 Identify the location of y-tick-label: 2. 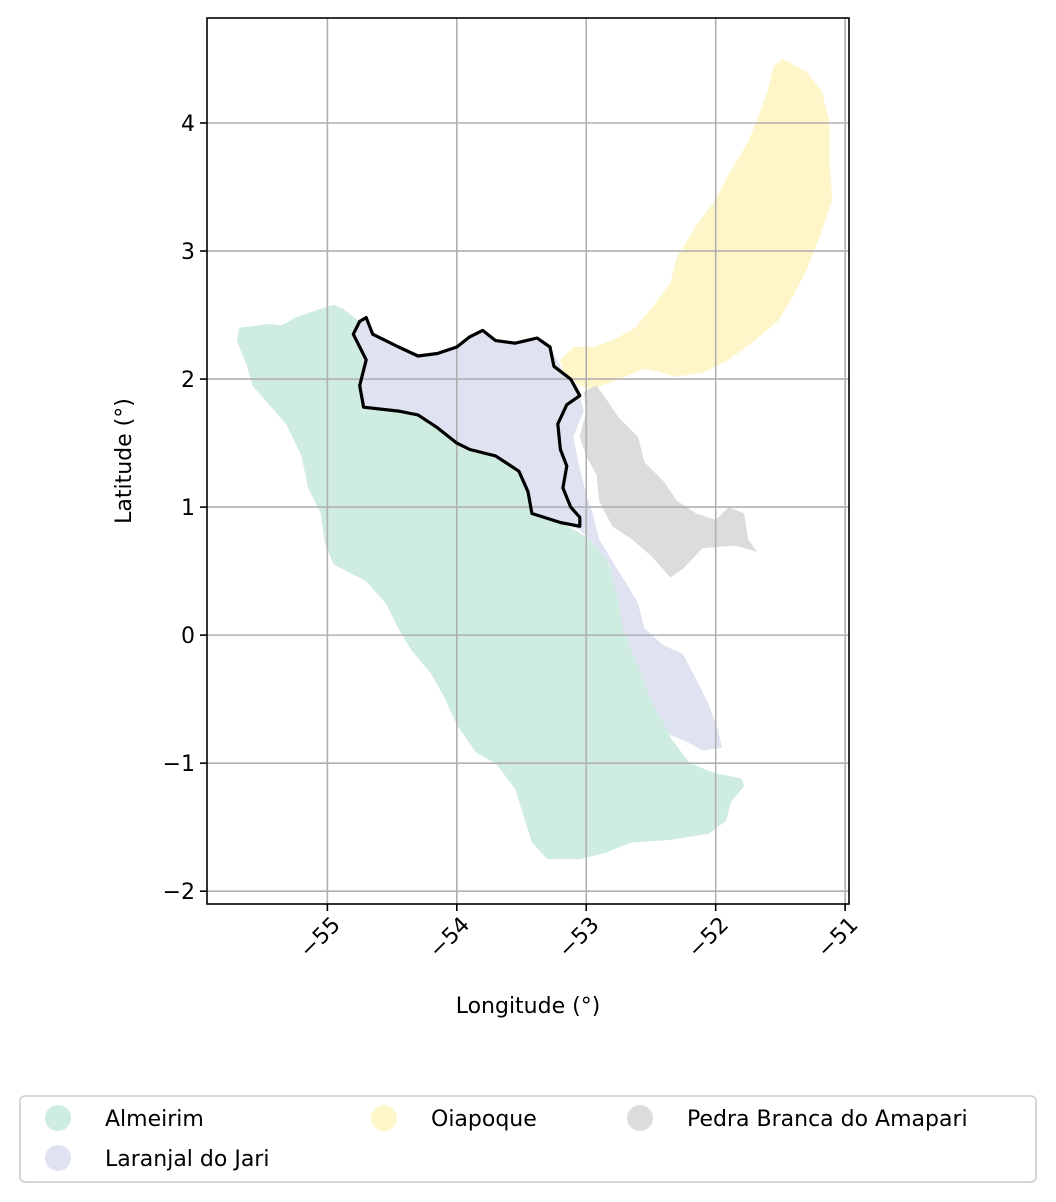
(188, 380).